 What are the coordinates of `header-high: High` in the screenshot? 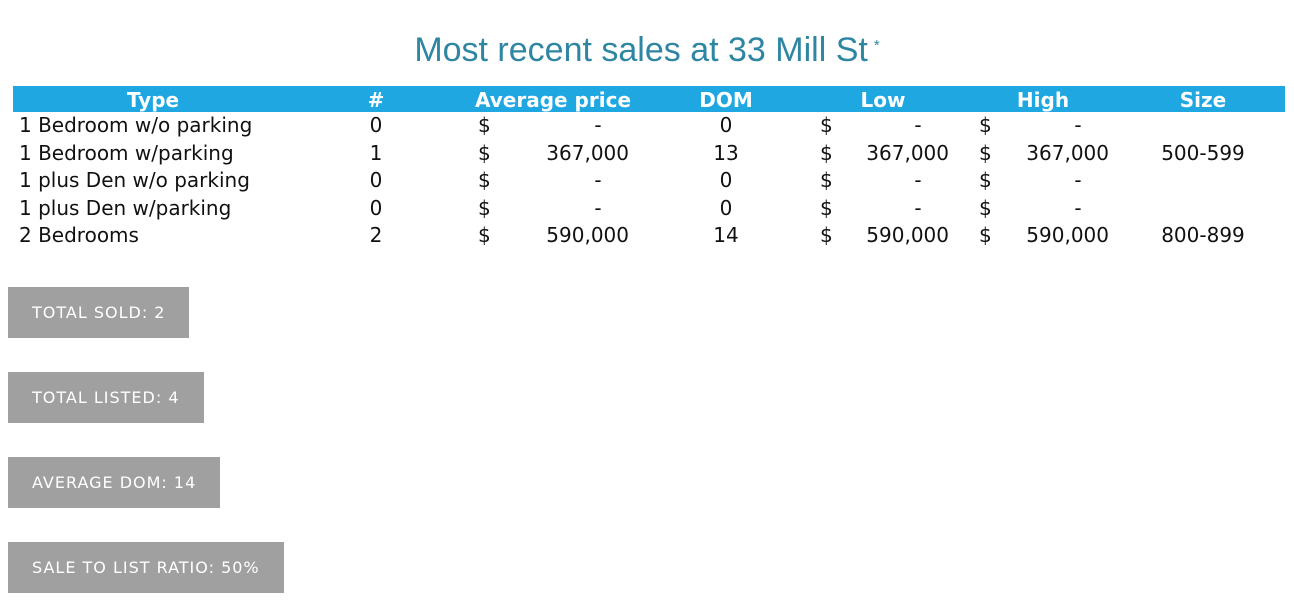 It's located at (1043, 100).